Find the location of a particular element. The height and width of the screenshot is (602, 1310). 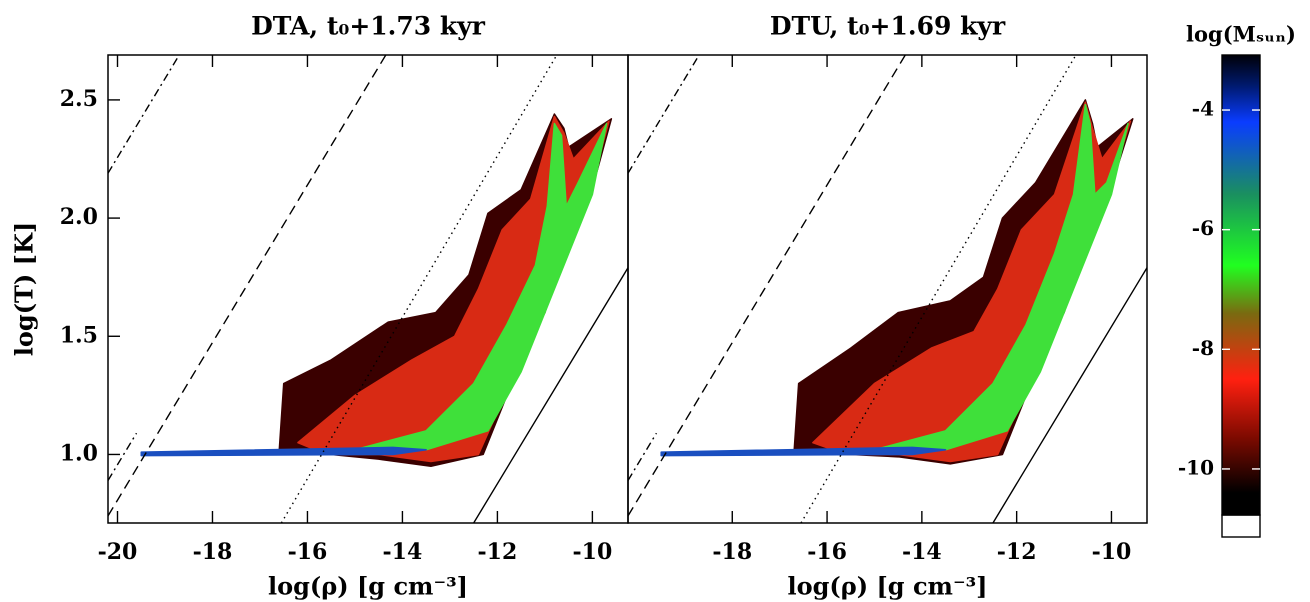

y-axis-label: log(T) [K] is located at coordinates (24, 289).